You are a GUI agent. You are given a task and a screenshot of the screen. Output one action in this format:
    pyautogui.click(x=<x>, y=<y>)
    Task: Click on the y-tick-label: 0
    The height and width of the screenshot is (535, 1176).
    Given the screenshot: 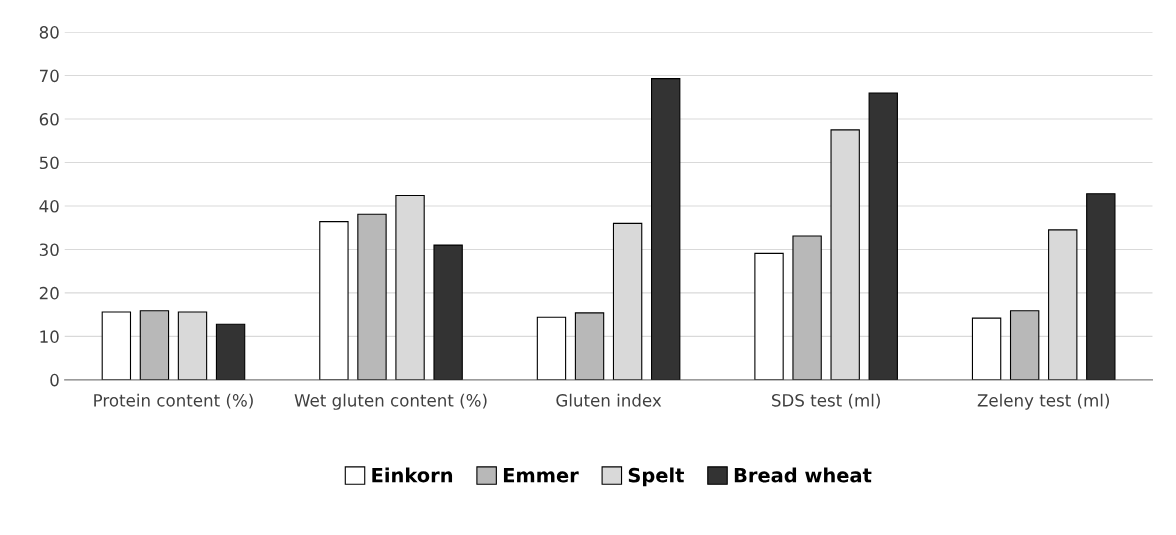 What is the action you would take?
    pyautogui.click(x=54, y=380)
    